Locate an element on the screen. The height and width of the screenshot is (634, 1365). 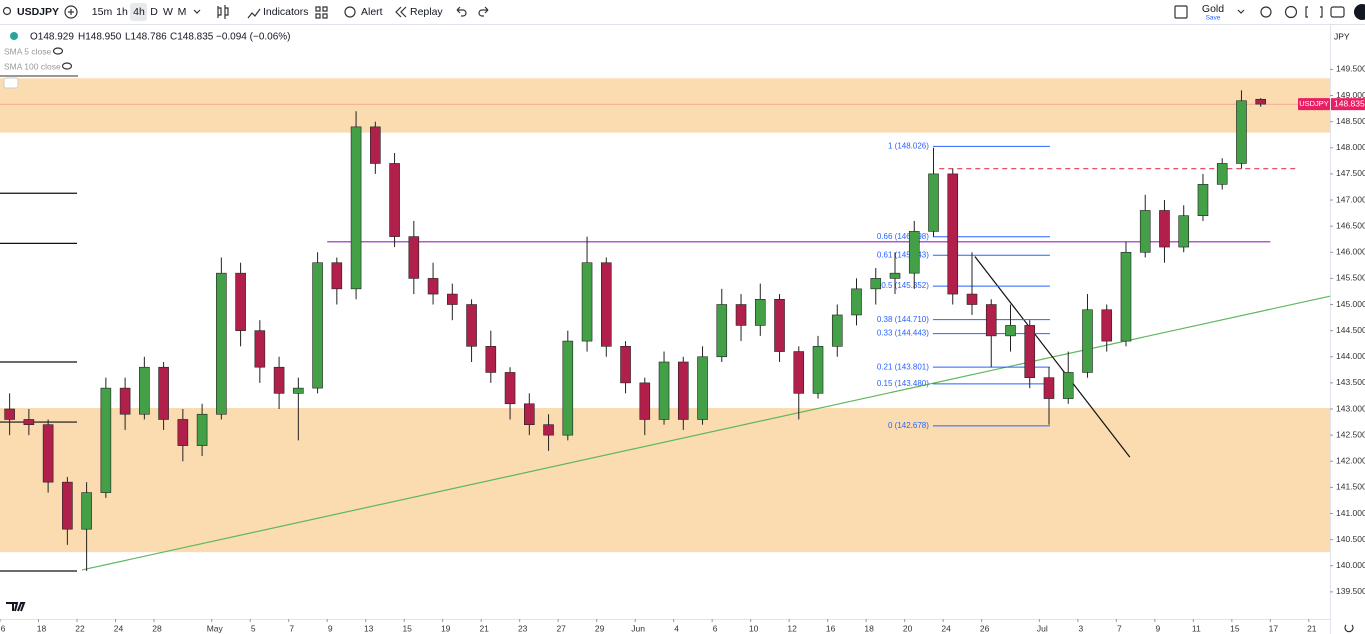
screenshot-button is located at coordinates (1337, 12).